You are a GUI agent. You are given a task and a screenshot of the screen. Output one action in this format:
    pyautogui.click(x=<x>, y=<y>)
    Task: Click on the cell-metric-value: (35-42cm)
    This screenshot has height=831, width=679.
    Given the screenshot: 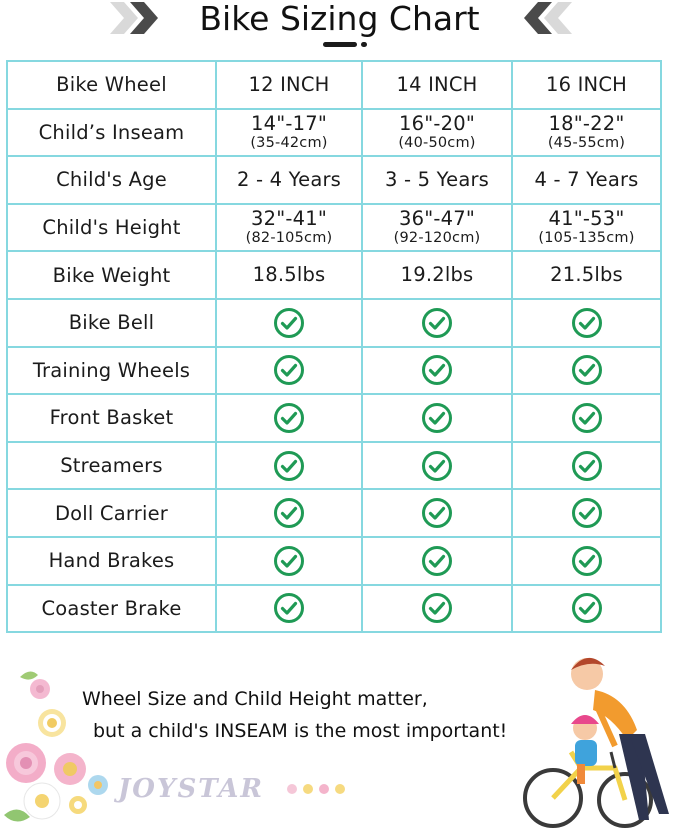 What is the action you would take?
    pyautogui.click(x=289, y=142)
    